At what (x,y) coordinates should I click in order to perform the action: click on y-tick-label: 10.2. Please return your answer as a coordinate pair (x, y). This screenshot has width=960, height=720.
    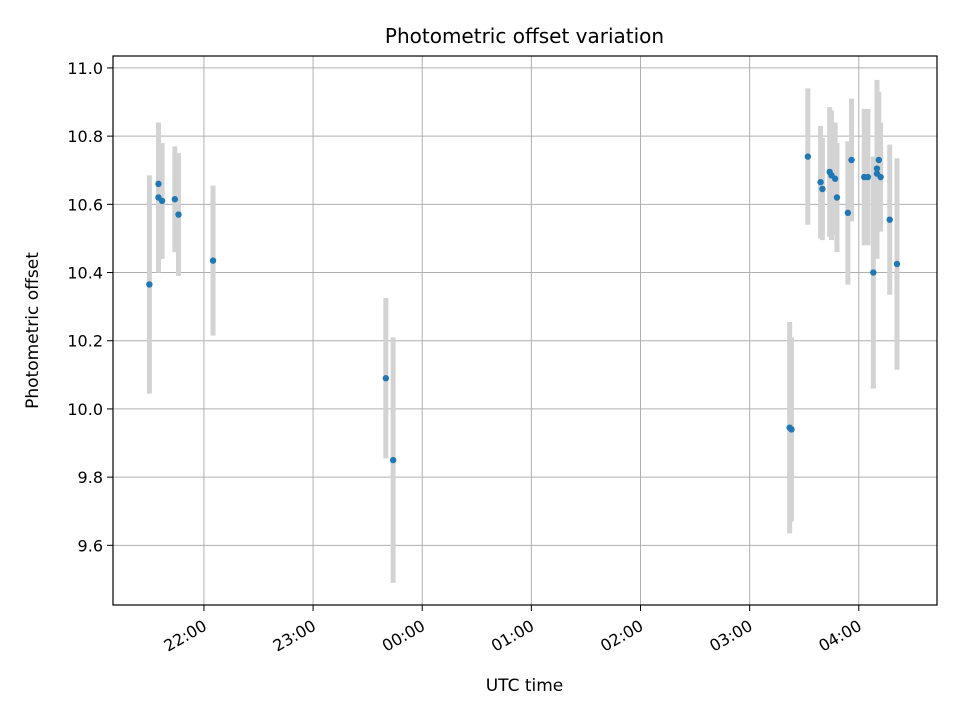
    Looking at the image, I should click on (85, 341).